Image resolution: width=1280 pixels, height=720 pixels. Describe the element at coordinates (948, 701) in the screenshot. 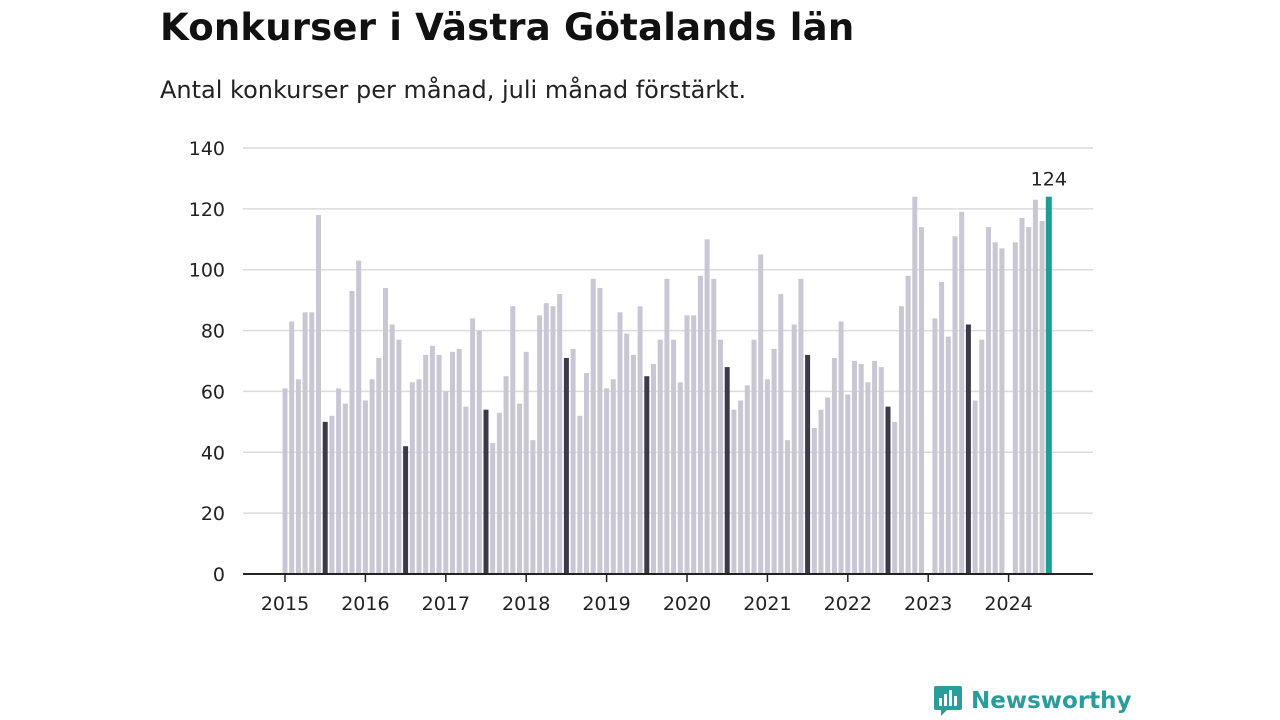

I see `chart-bubble-icon` at that location.